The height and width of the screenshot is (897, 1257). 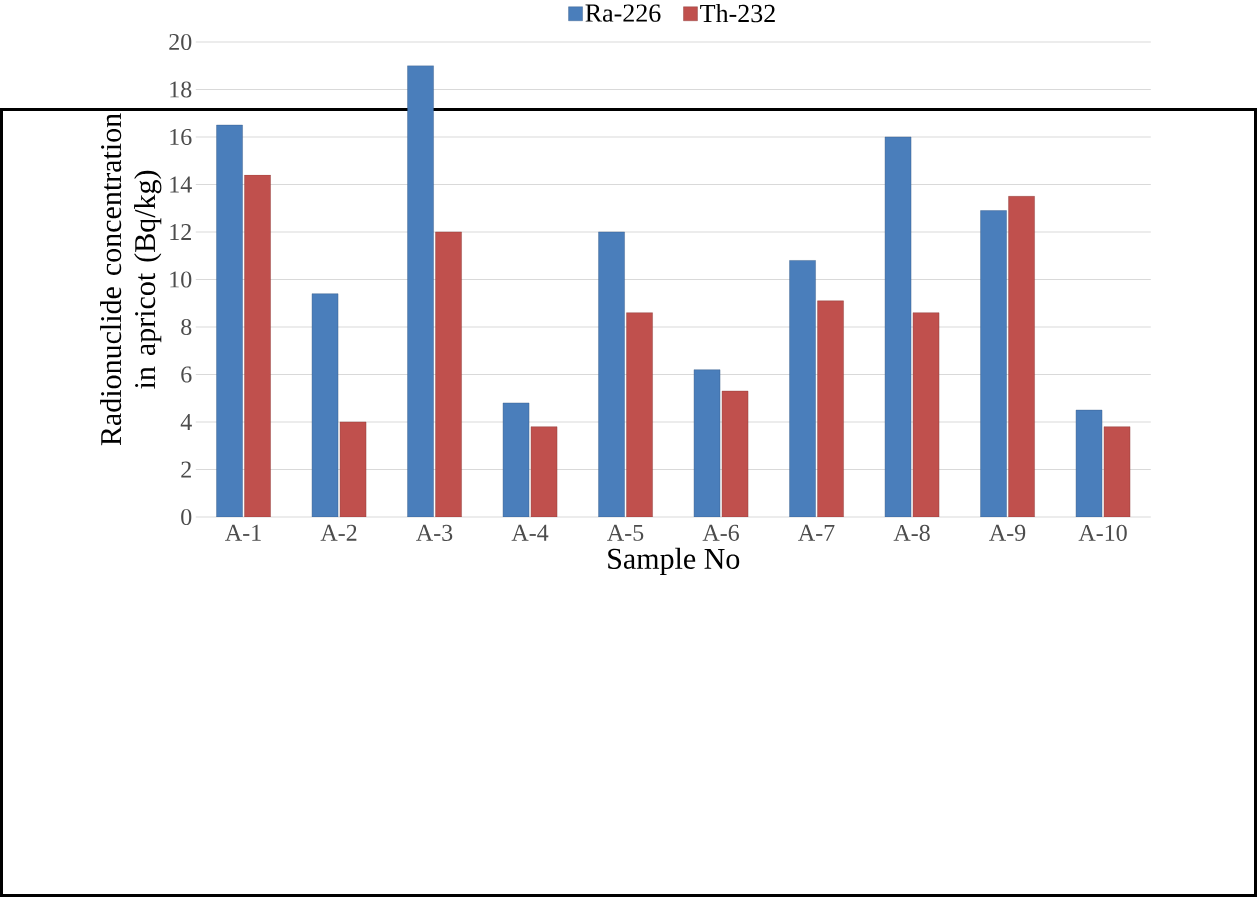 What do you see at coordinates (186, 517) in the screenshot?
I see `y-tick-label: 0` at bounding box center [186, 517].